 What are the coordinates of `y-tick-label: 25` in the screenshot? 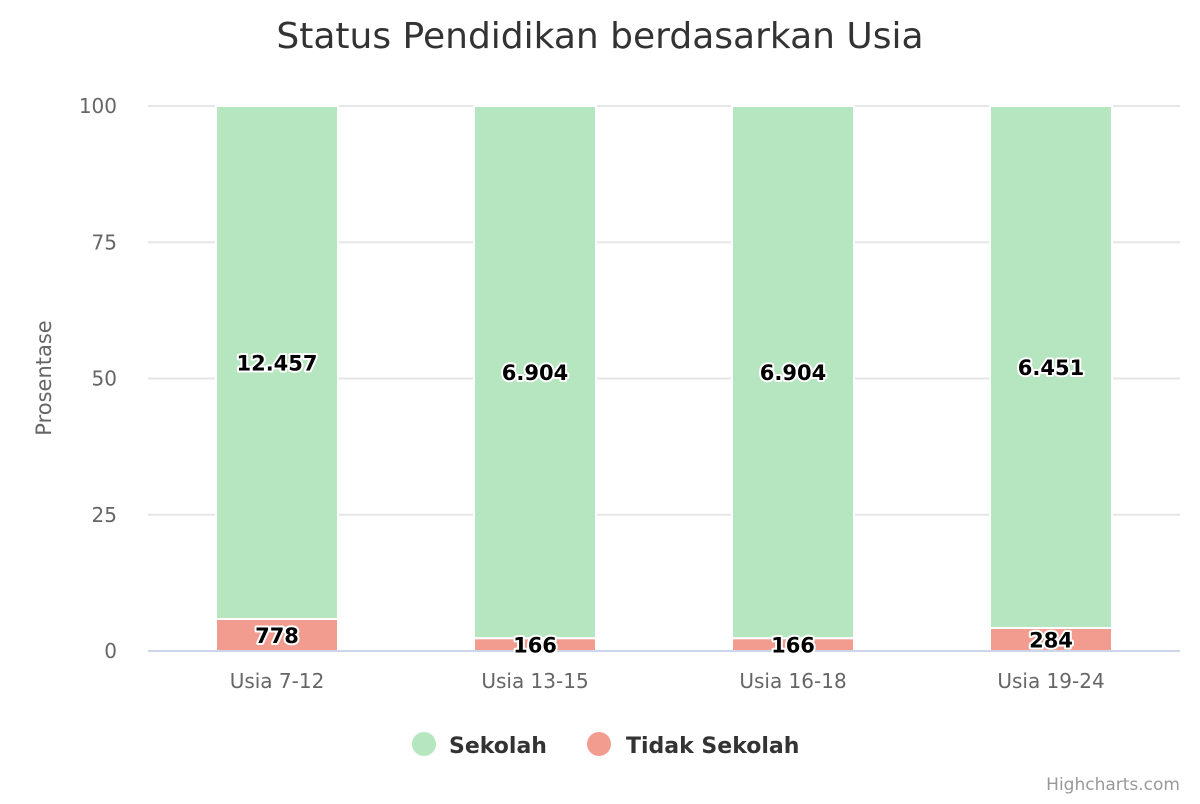 It's located at (104, 515).